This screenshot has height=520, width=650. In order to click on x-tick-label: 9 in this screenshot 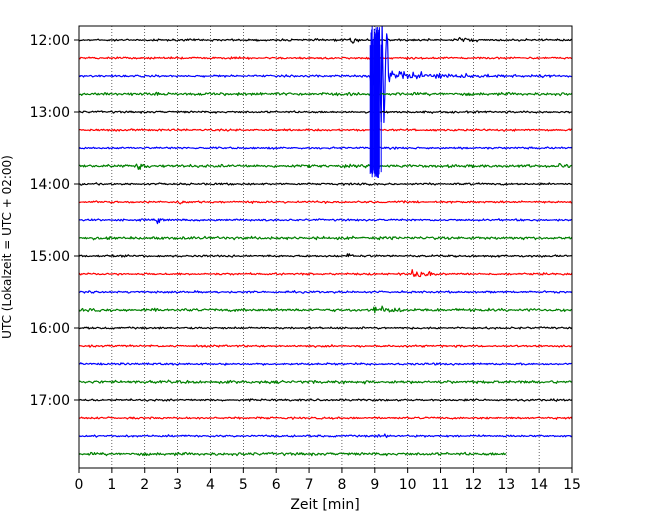, I will do `click(374, 485)`.